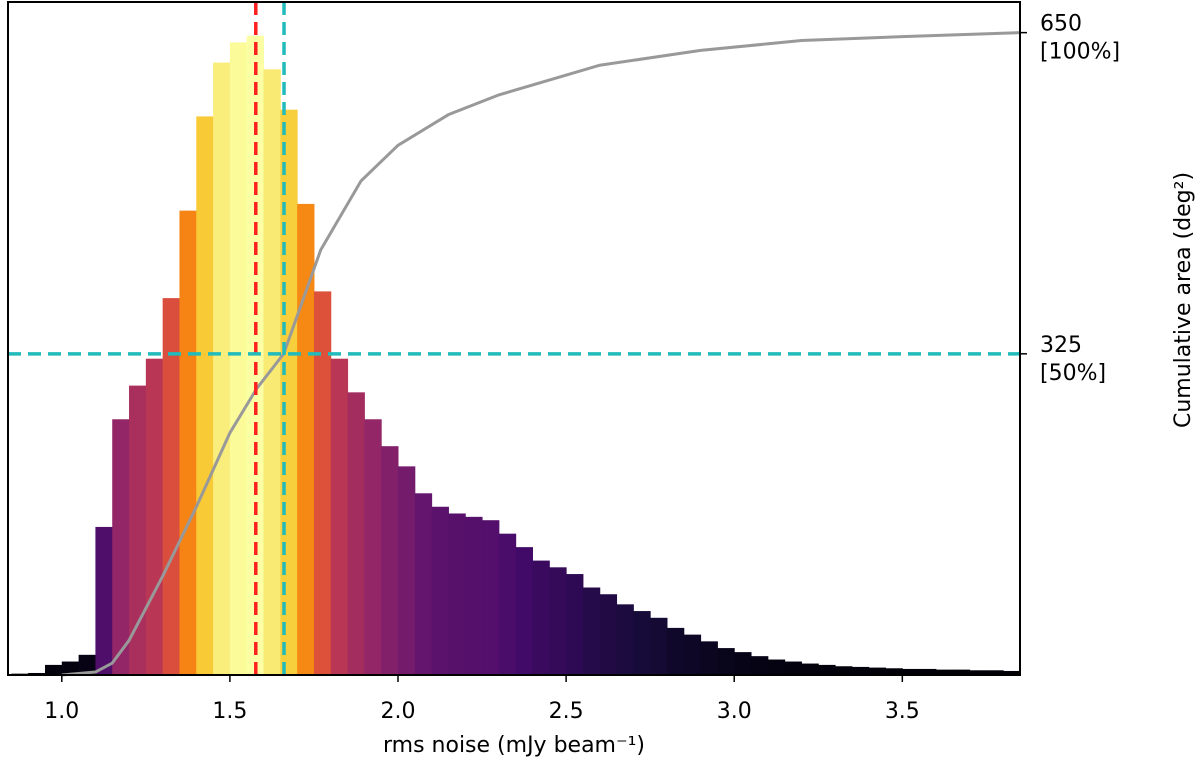 The width and height of the screenshot is (1200, 767). What do you see at coordinates (734, 711) in the screenshot?
I see `x-tick-label: 3.0` at bounding box center [734, 711].